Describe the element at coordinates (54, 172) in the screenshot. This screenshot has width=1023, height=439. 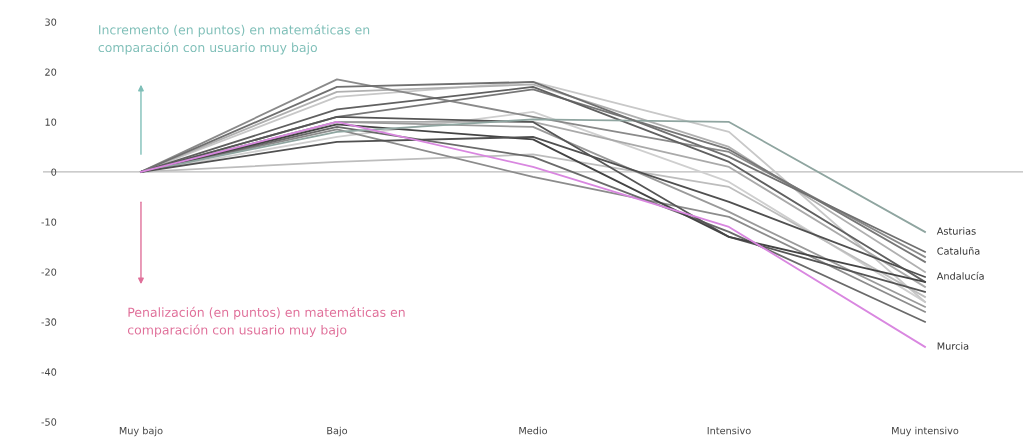
I see `y-tick-label: 0` at that location.